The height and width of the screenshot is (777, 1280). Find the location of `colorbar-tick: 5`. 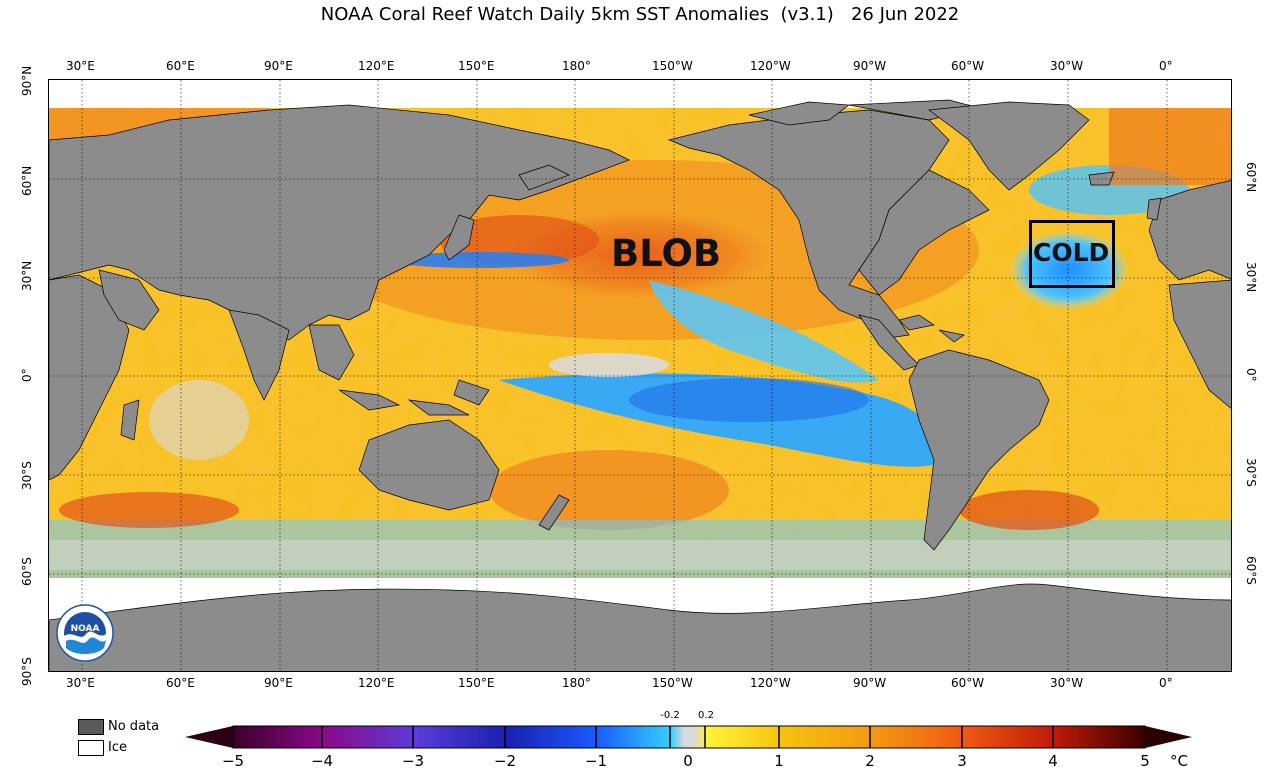

colorbar-tick: 5 is located at coordinates (1145, 761).